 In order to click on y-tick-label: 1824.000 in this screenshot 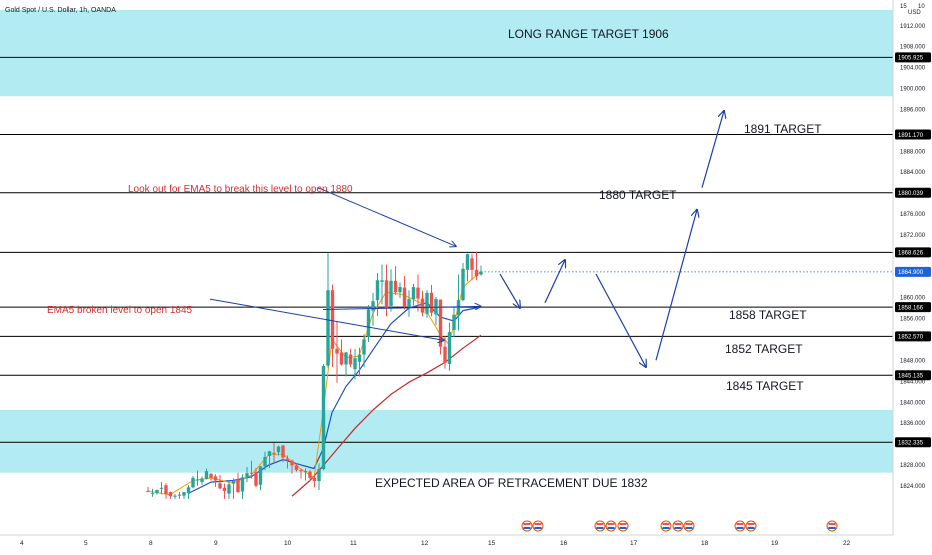, I will do `click(913, 487)`.